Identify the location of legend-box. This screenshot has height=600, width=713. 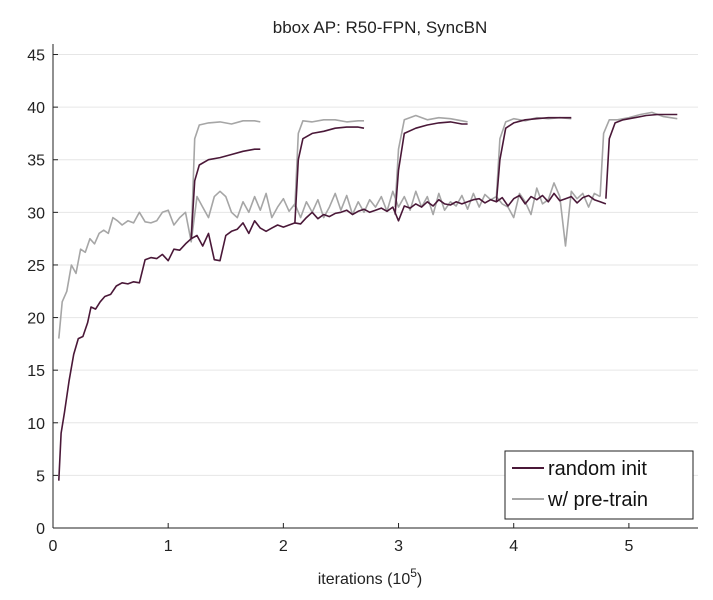
(599, 485).